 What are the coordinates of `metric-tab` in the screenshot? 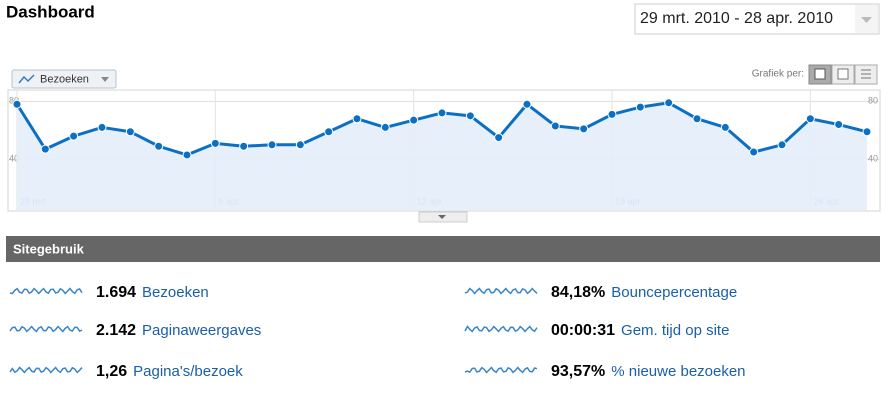 It's located at (64, 79).